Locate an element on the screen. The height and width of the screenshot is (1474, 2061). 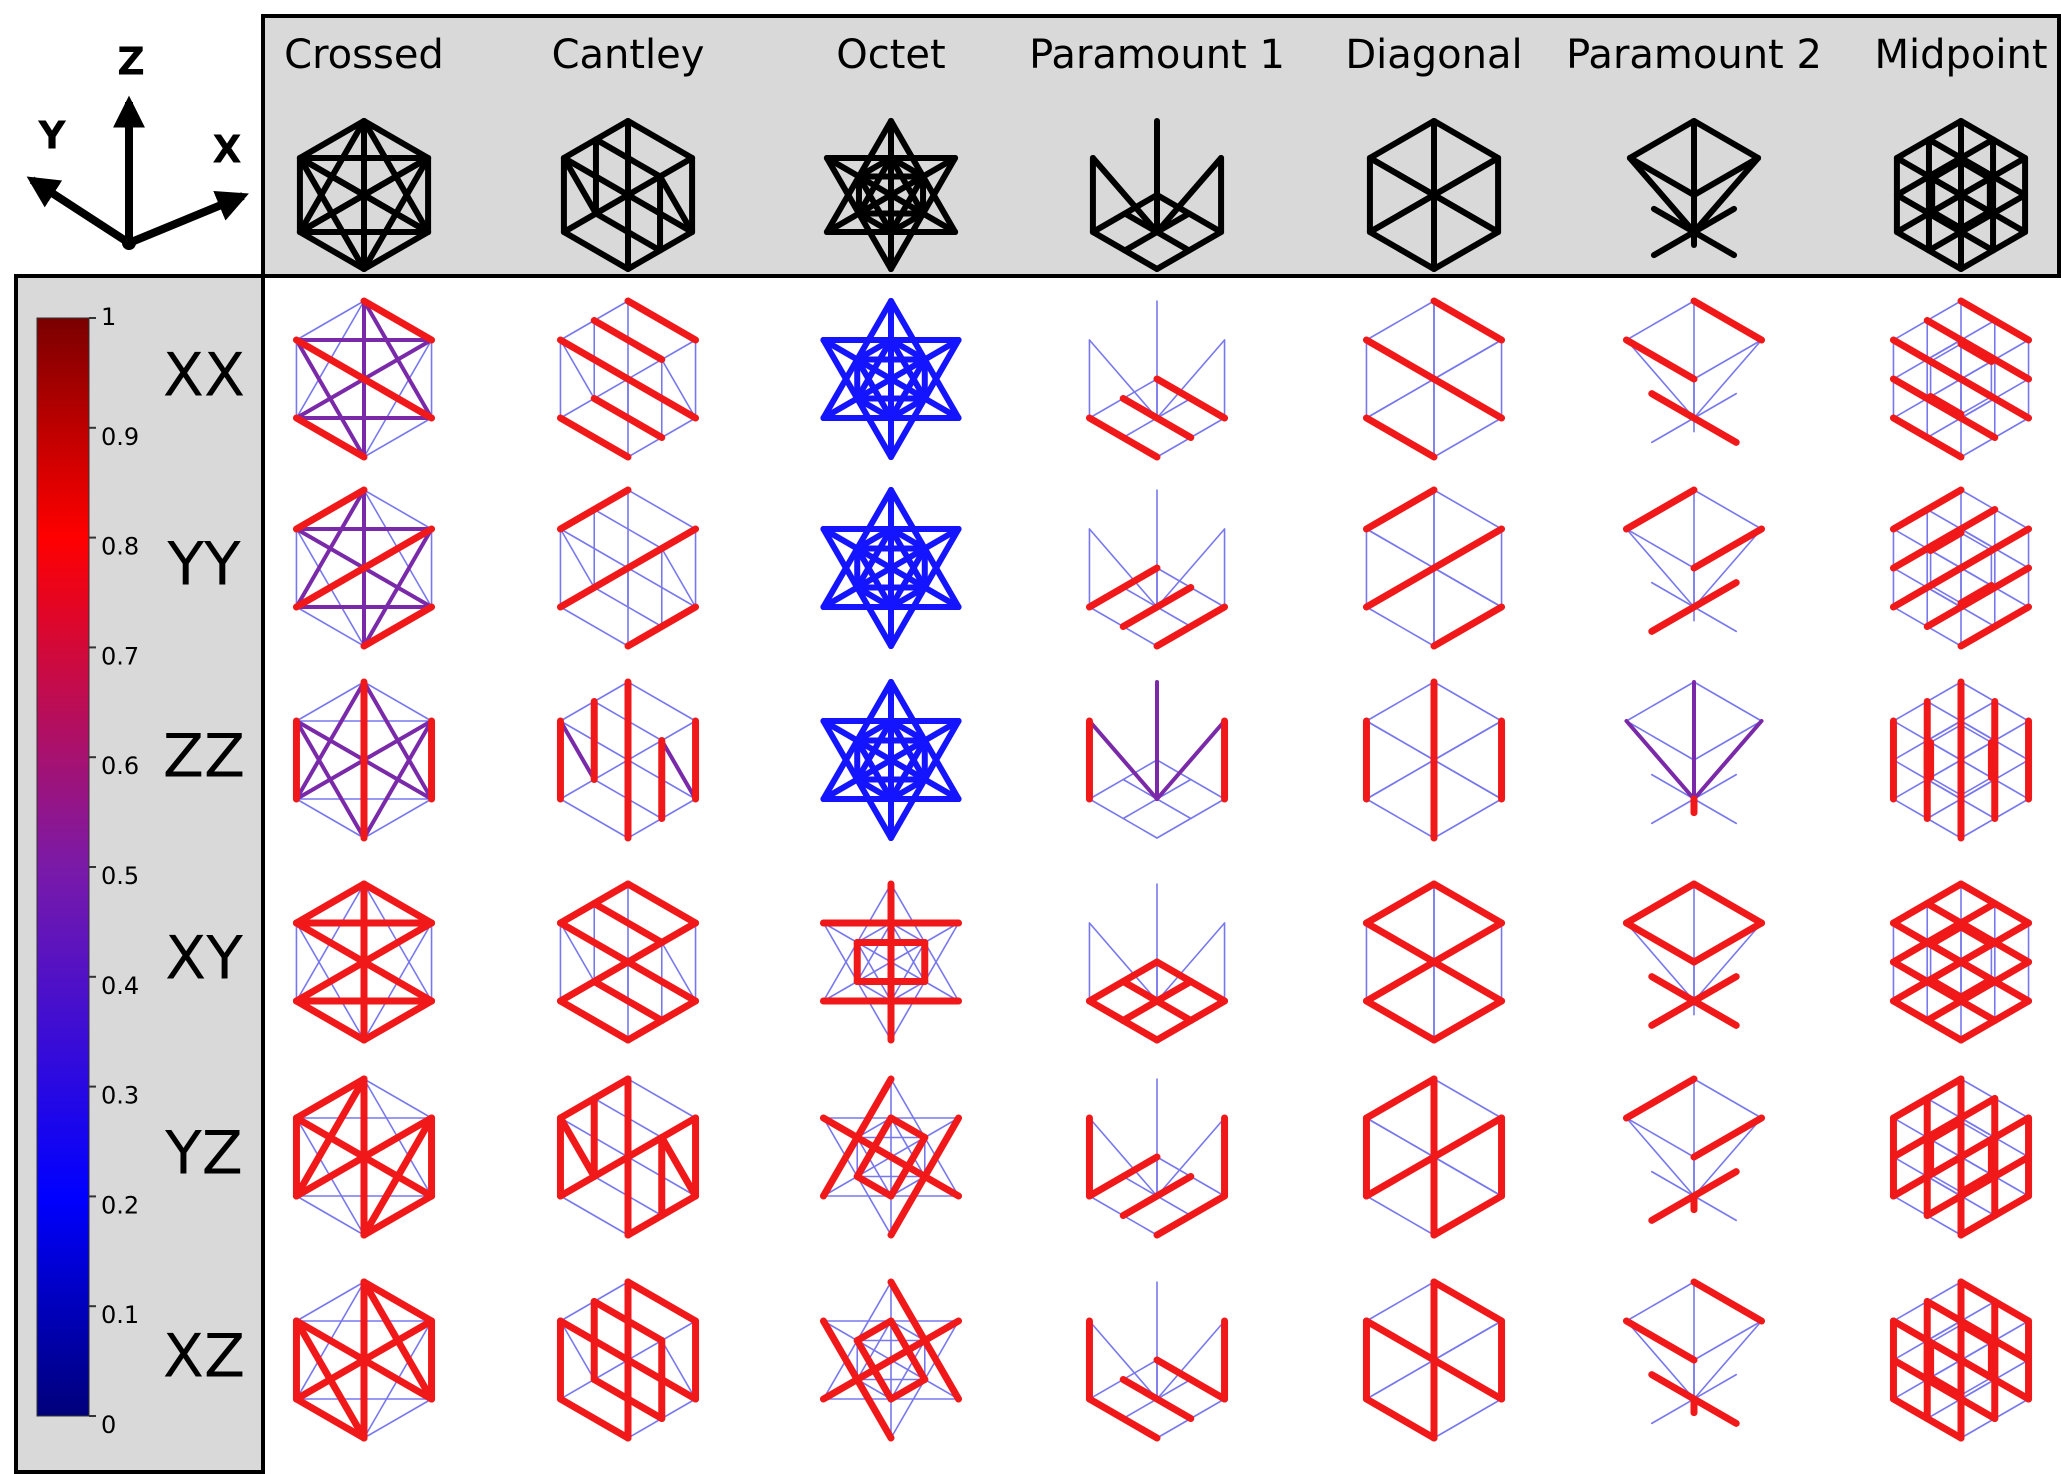
colorbar-tick-label: 0.1 is located at coordinates (120, 1315).